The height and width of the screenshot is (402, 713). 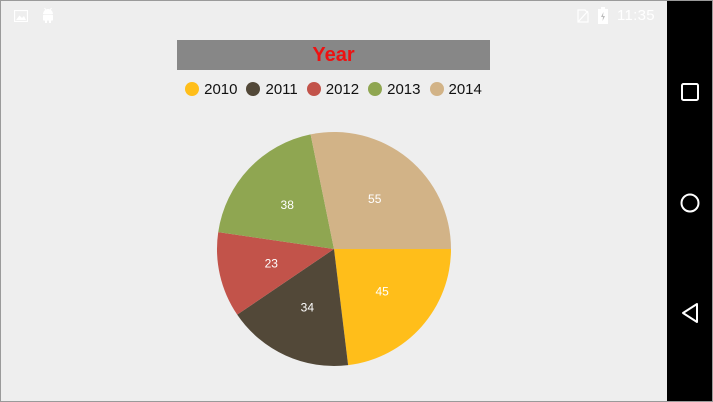 What do you see at coordinates (21, 18) in the screenshot?
I see `gallery-icon` at bounding box center [21, 18].